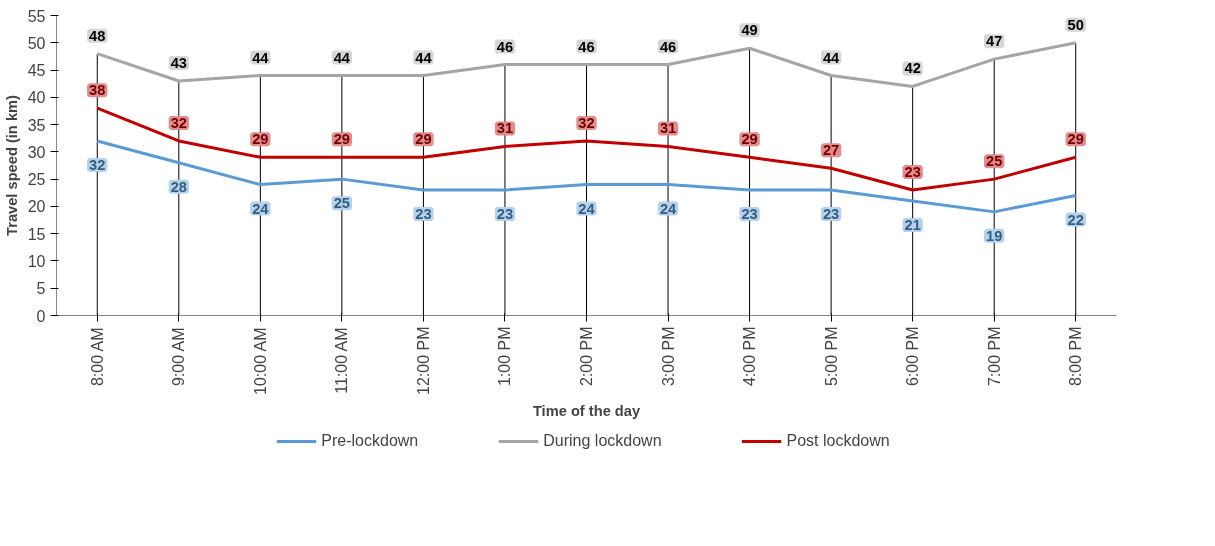 Image resolution: width=1215 pixels, height=546 pixels. I want to click on x-tick-label: 10:00 AM, so click(260, 361).